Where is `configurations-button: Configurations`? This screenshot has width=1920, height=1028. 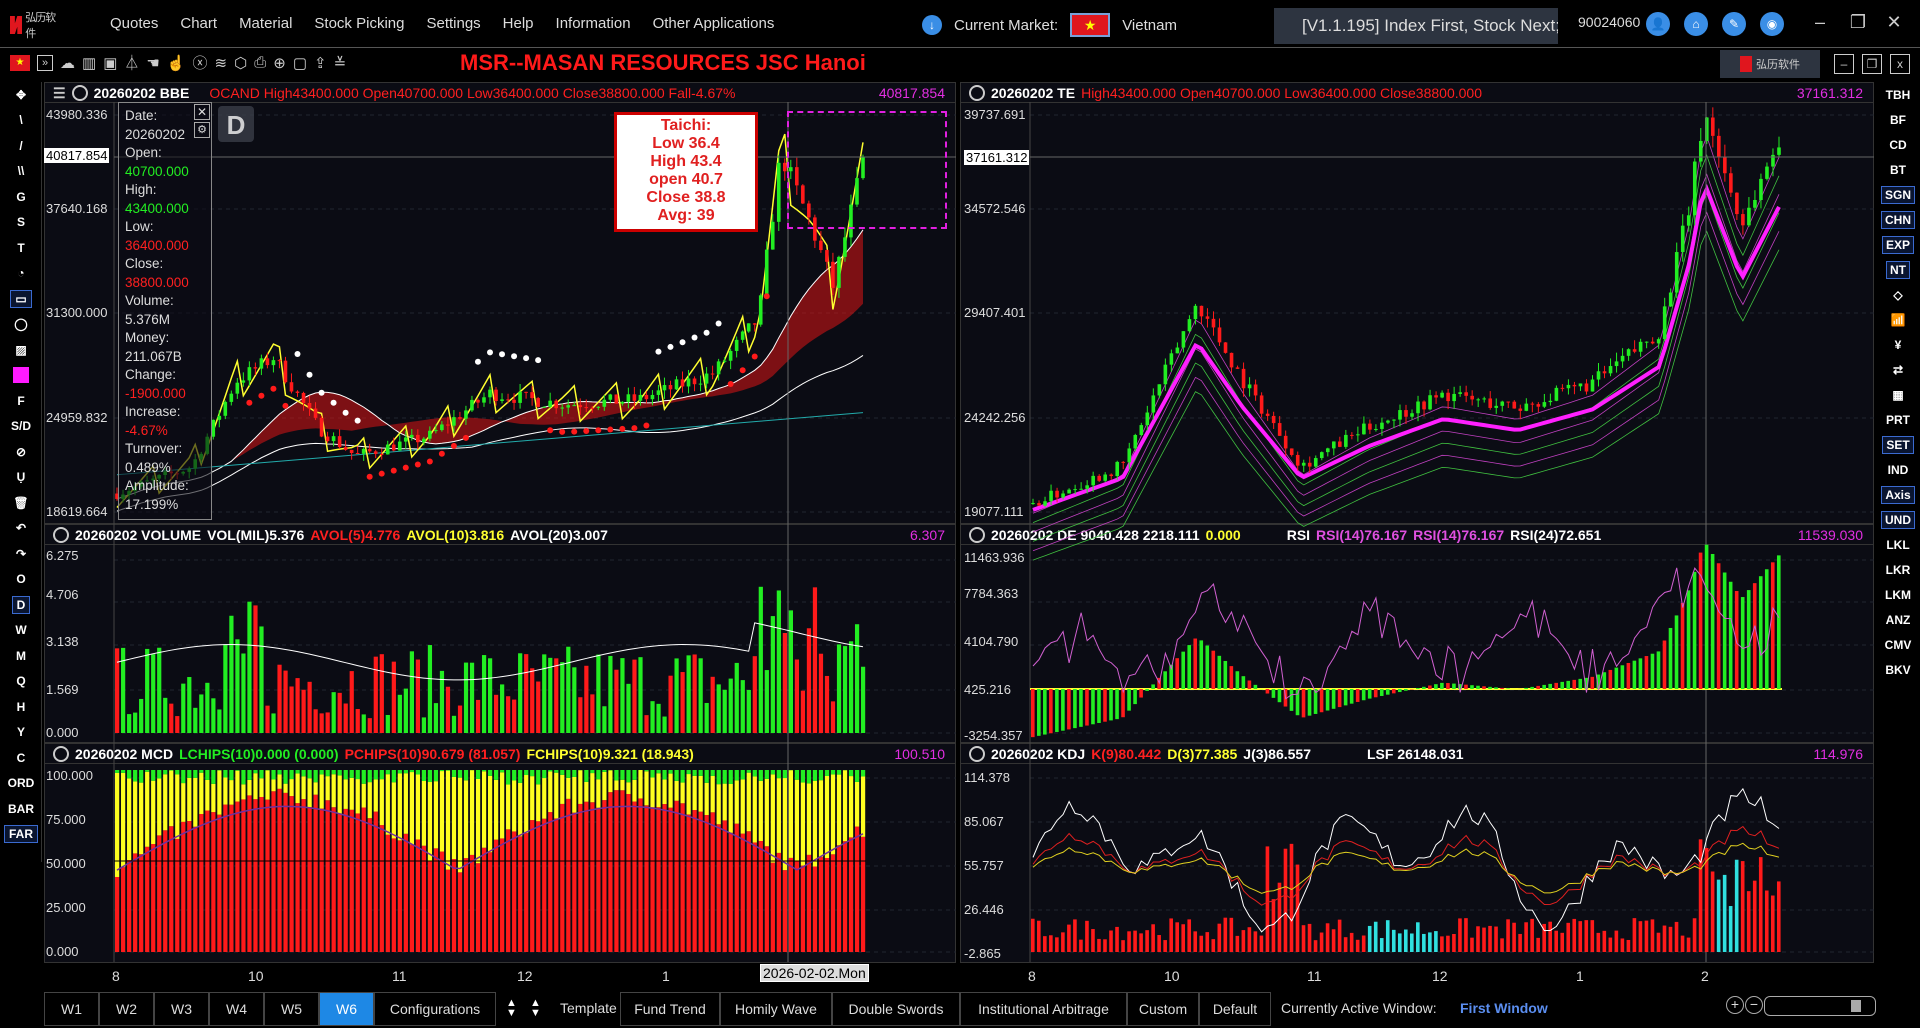 configurations-button: Configurations is located at coordinates (435, 1009).